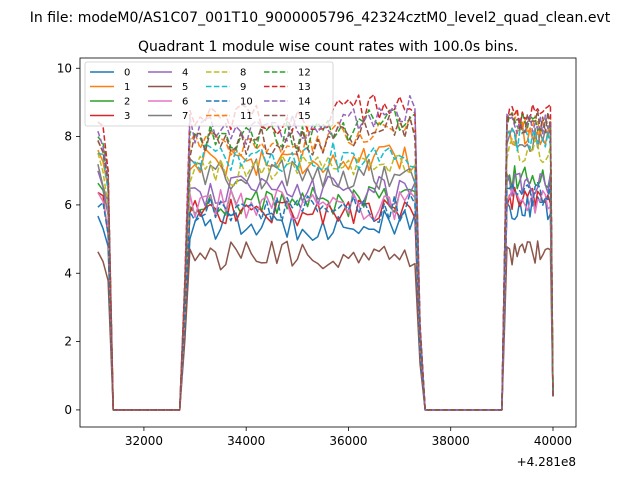 The image size is (640, 480). What do you see at coordinates (64, 68) in the screenshot?
I see `y-tick-label: 10` at bounding box center [64, 68].